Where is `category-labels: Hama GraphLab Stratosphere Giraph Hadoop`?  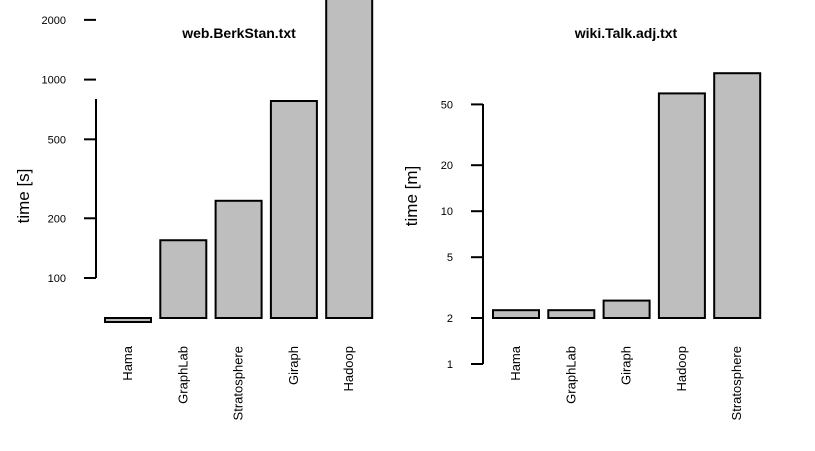 category-labels: Hama GraphLab Stratosphere Giraph Hadoop is located at coordinates (238, 382).